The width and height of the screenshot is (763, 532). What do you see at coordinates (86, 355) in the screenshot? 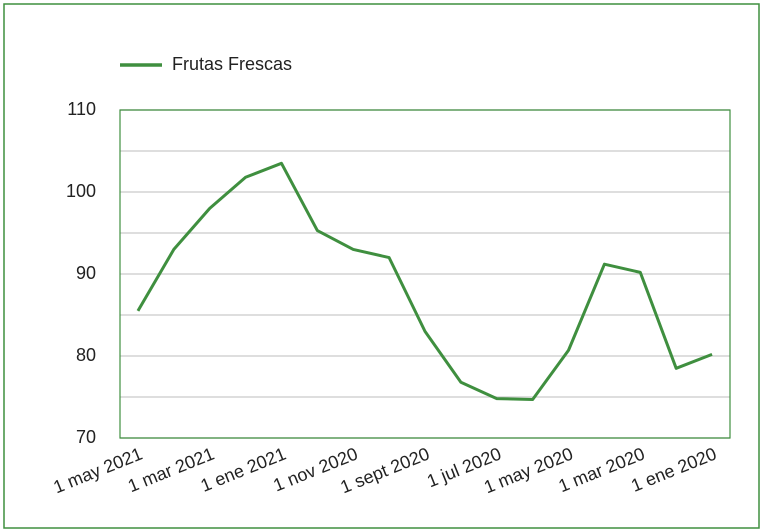
I see `y-tick-label: 80` at bounding box center [86, 355].